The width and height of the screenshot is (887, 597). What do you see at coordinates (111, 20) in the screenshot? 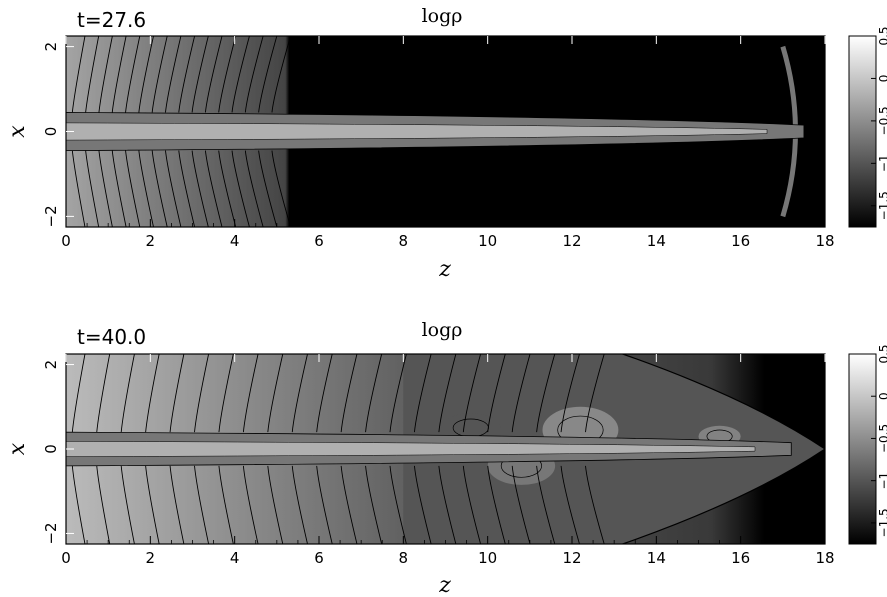
I see `time-label: t=27.6` at bounding box center [111, 20].